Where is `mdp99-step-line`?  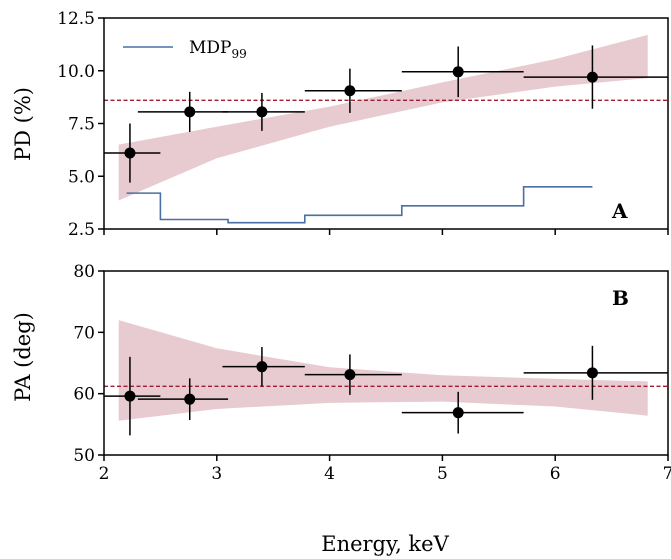
mdp99-step-line is located at coordinates (359, 205).